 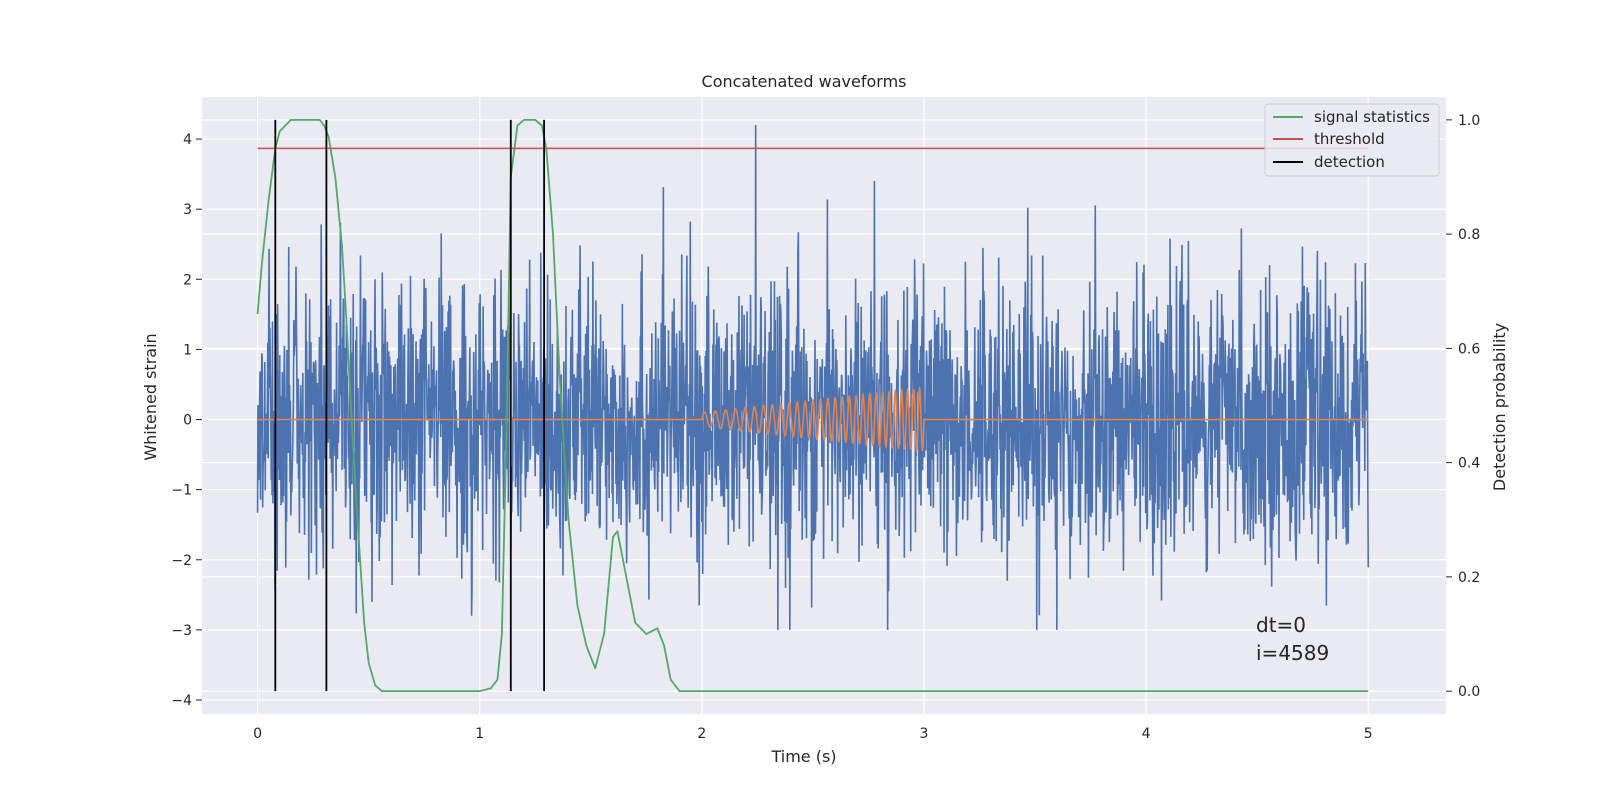 I want to click on y2-tick-label: 0.8, so click(x=1469, y=235).